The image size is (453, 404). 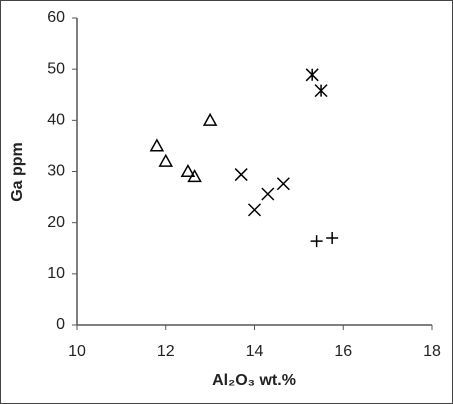 I want to click on y-tick-label: 40, so click(x=56, y=120).